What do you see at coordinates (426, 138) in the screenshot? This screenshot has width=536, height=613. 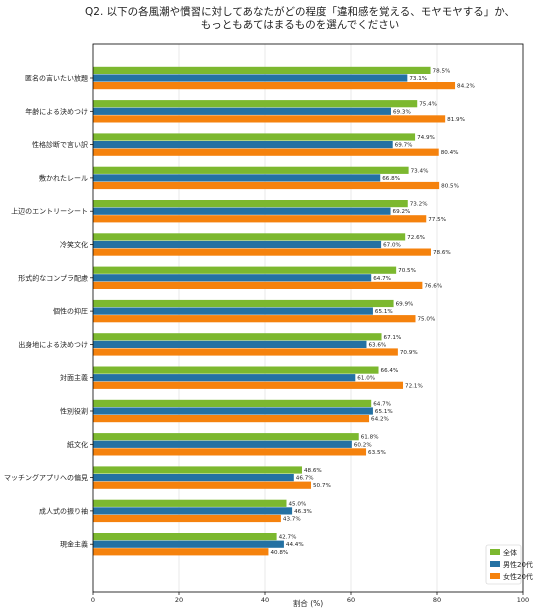 I see `bar-value-label: 74.9%` at bounding box center [426, 138].